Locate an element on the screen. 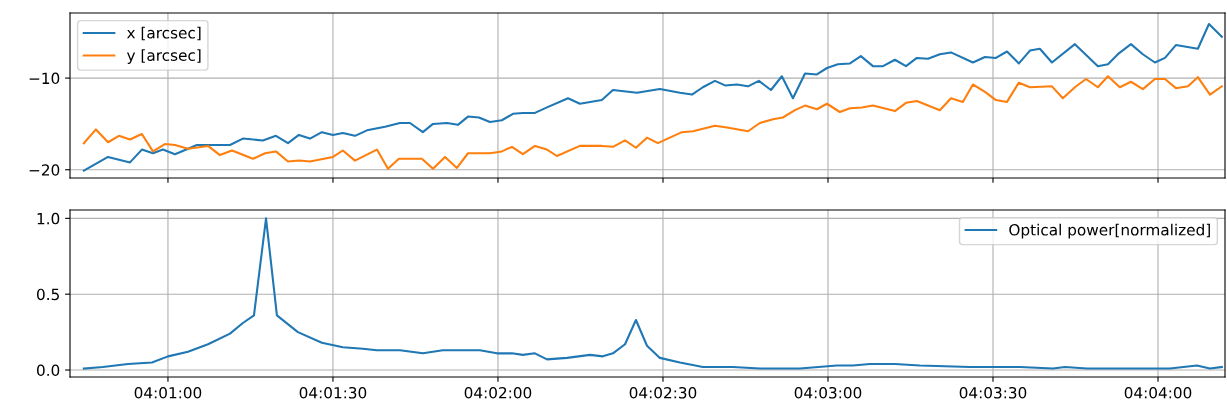  y-tick-label: −10 is located at coordinates (44, 78).